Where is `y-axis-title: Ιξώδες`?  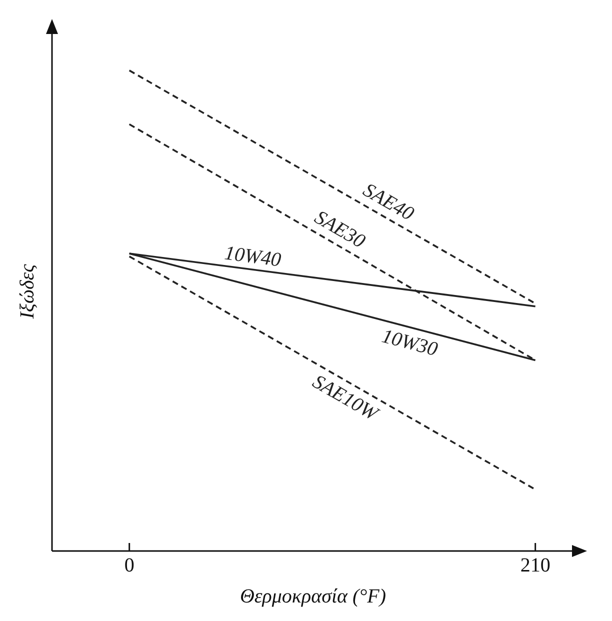
y-axis-title: Ιξώδες is located at coordinates (27, 291).